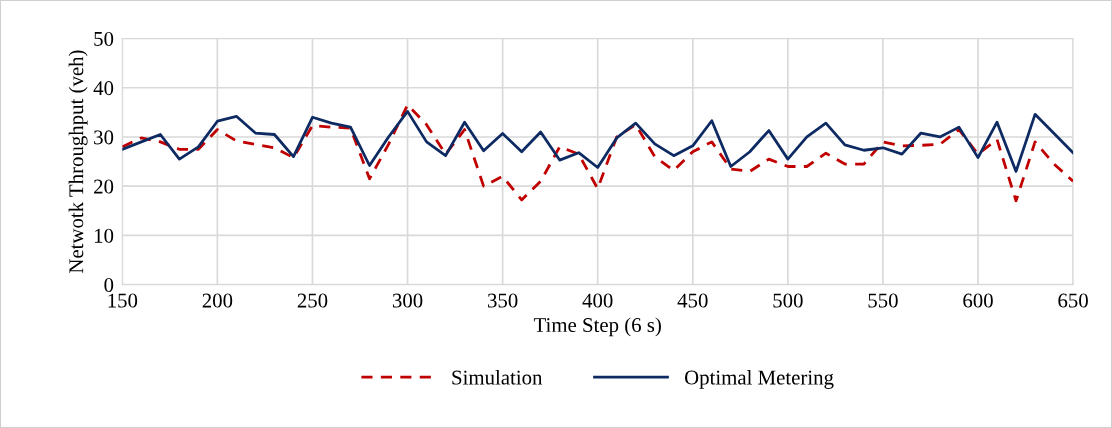  Describe the element at coordinates (104, 186) in the screenshot. I see `y-tick-label: 20` at that location.